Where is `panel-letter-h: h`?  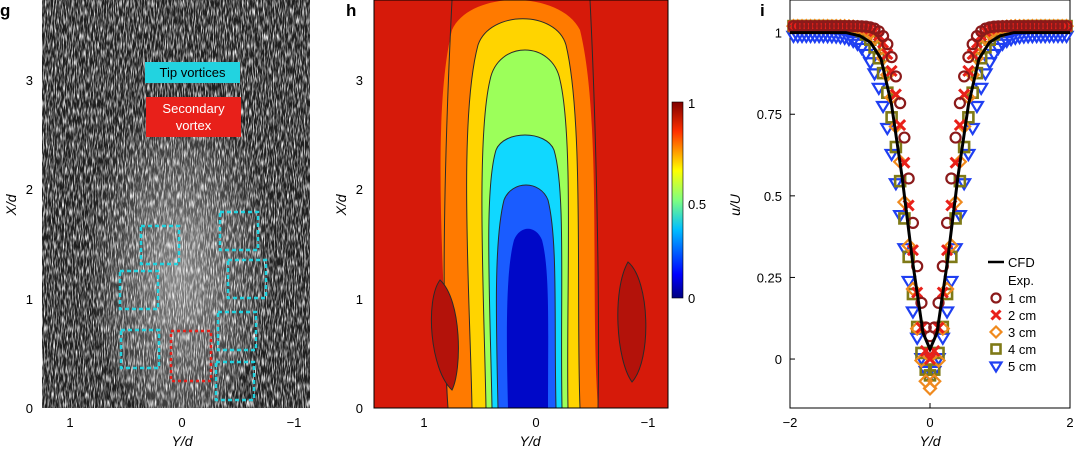 panel-letter-h: h is located at coordinates (351, 10).